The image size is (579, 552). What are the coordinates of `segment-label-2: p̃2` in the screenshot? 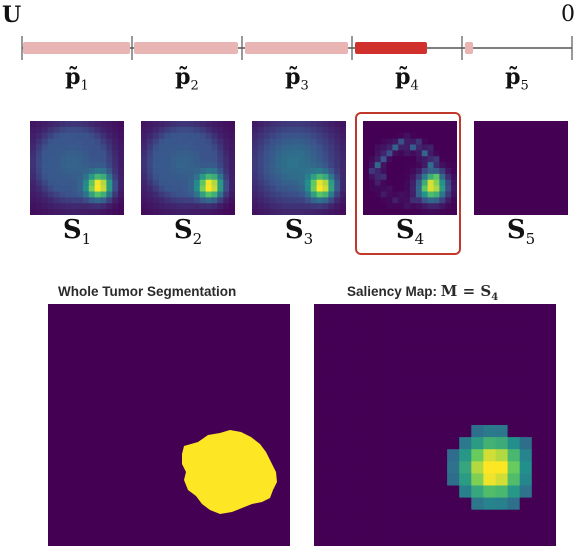 It's located at (187, 79).